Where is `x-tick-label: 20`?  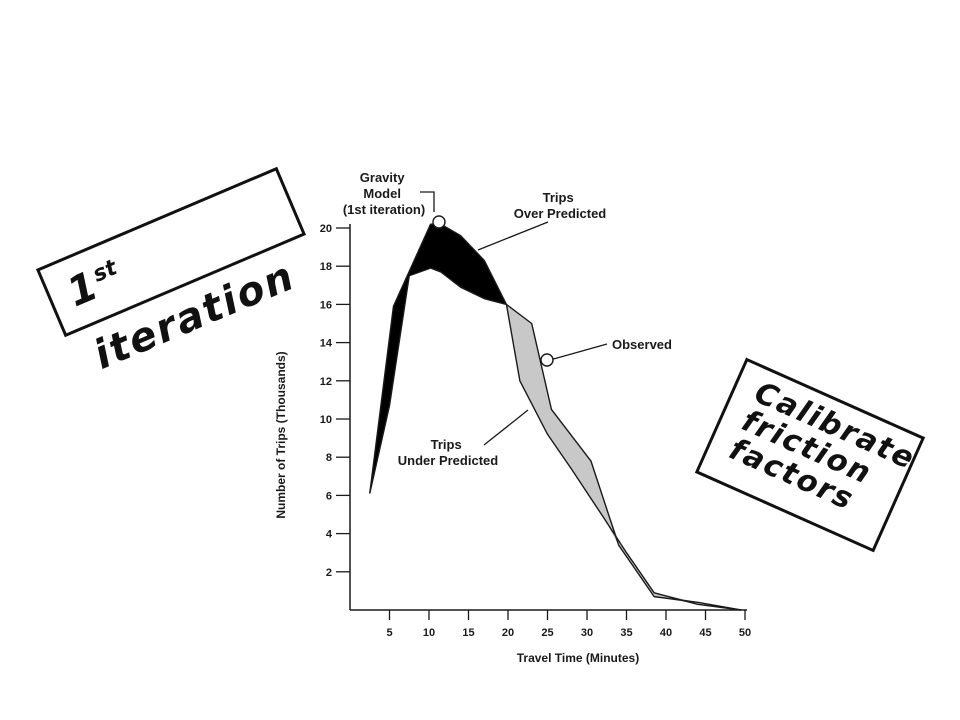
x-tick-label: 20 is located at coordinates (508, 633).